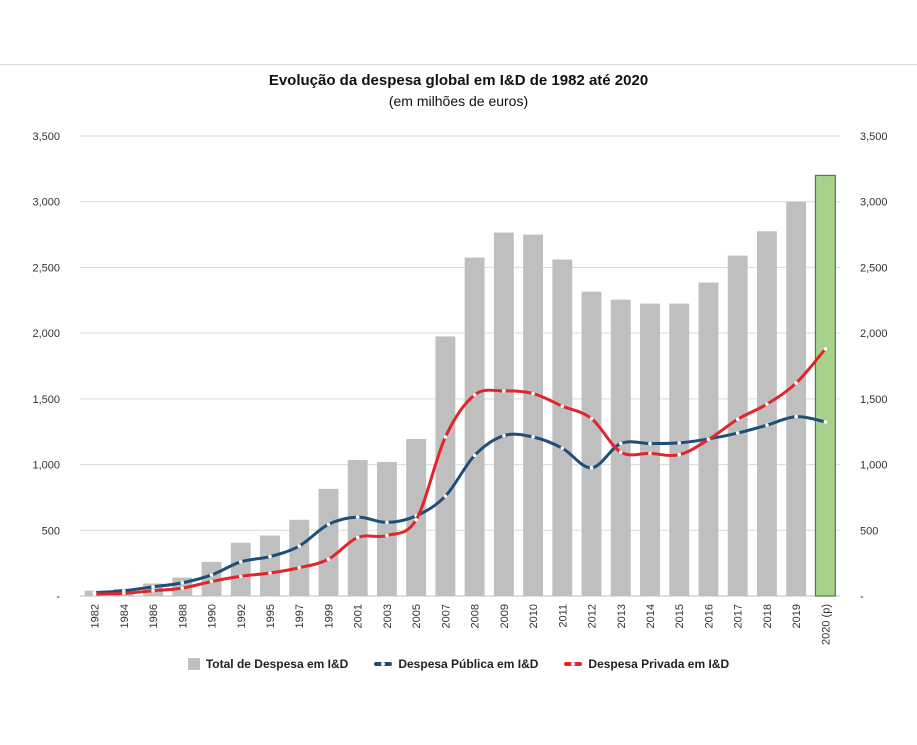  What do you see at coordinates (622, 616) in the screenshot?
I see `x-tick-label: 2013` at bounding box center [622, 616].